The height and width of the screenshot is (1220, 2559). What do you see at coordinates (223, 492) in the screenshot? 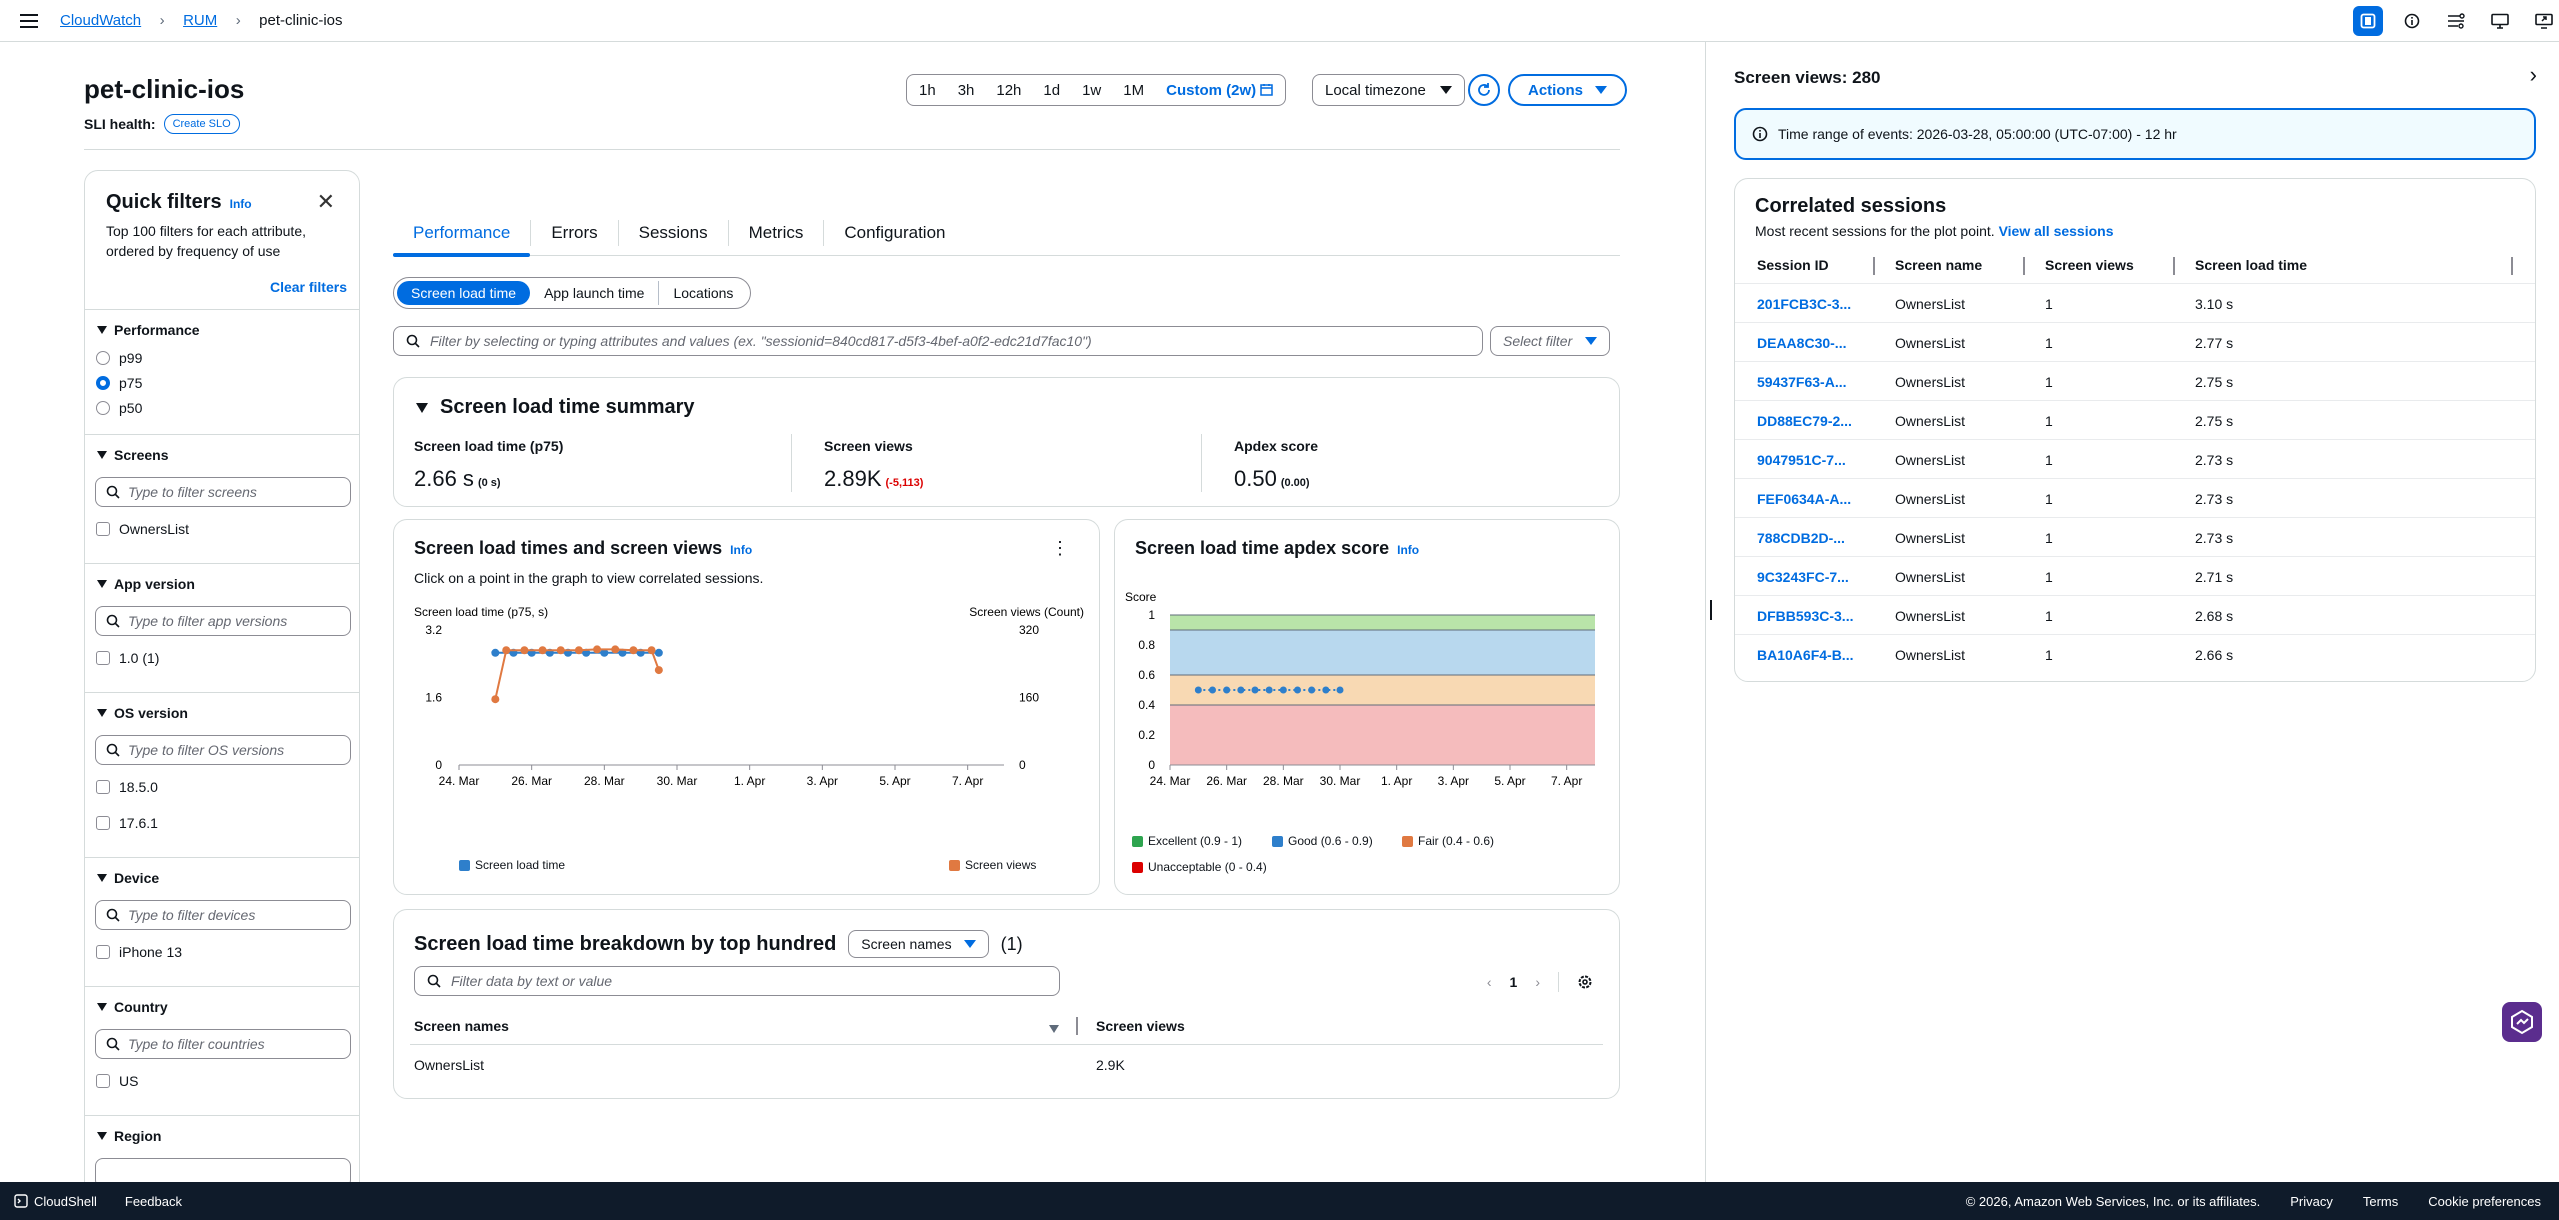
I see `screens-filter-input: Type to filter screens` at bounding box center [223, 492].